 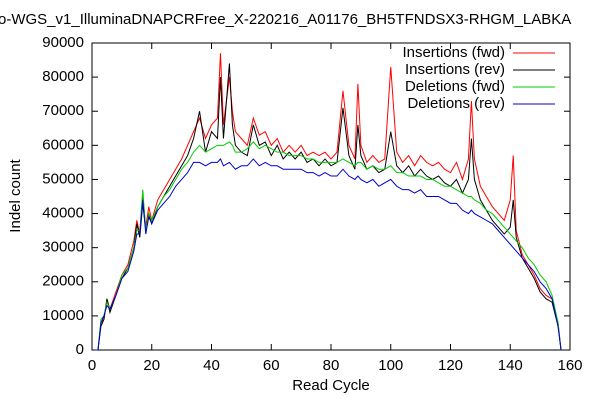 What do you see at coordinates (211, 365) in the screenshot?
I see `x-tick-label: 40` at bounding box center [211, 365].